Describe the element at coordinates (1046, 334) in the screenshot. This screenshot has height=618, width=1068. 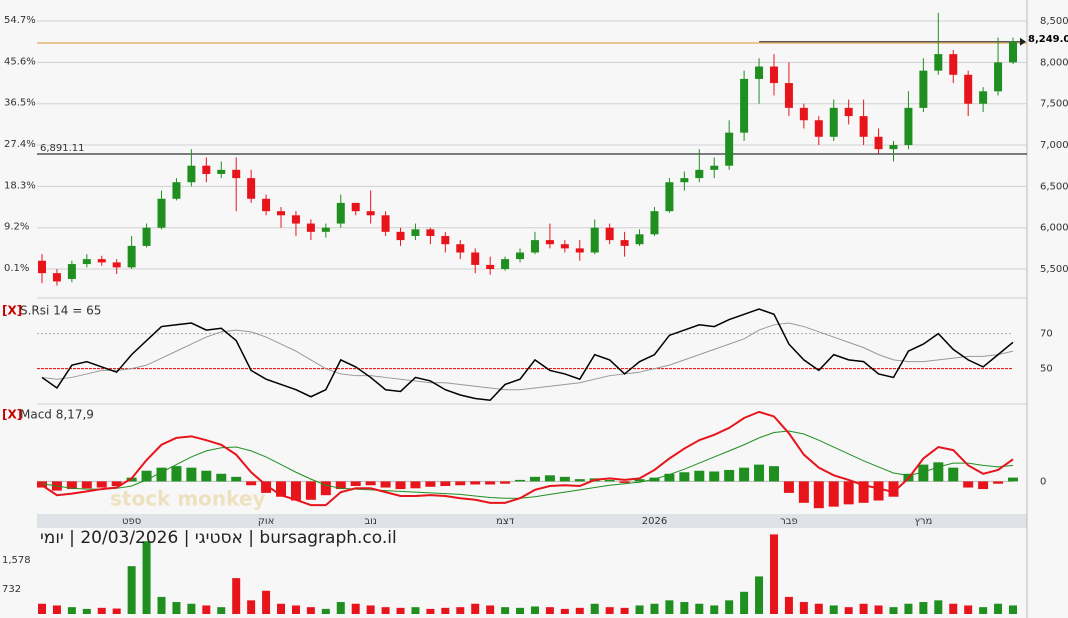
I see `rsi-tick-label: 70` at that location.